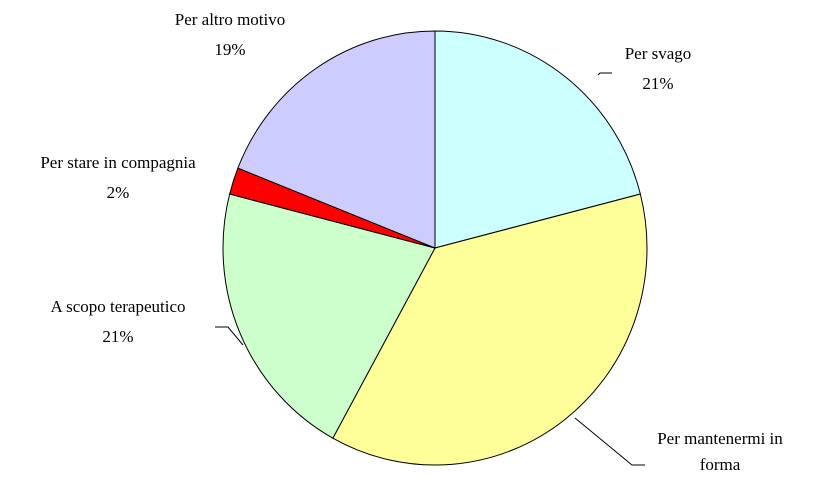  I want to click on category-label: Per mantenermi in forma, so click(720, 451).